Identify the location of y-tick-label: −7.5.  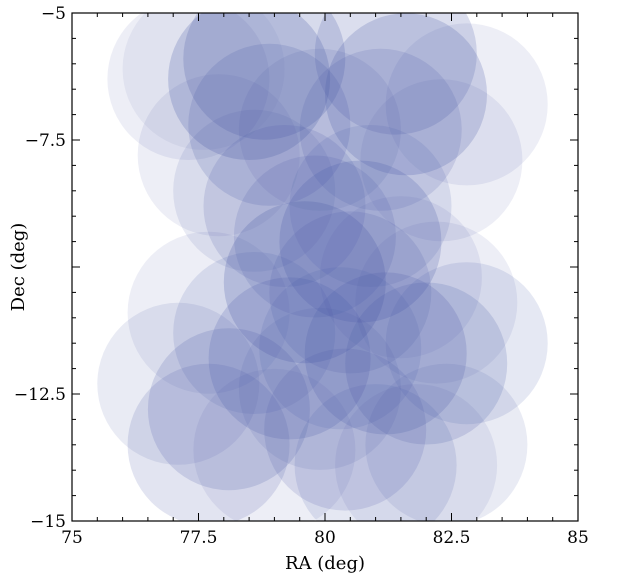
(45, 141).